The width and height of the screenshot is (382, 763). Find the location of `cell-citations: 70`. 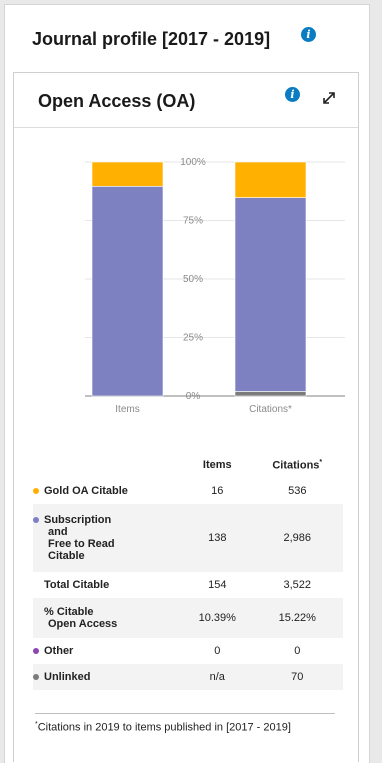

cell-citations: 70 is located at coordinates (297, 677).